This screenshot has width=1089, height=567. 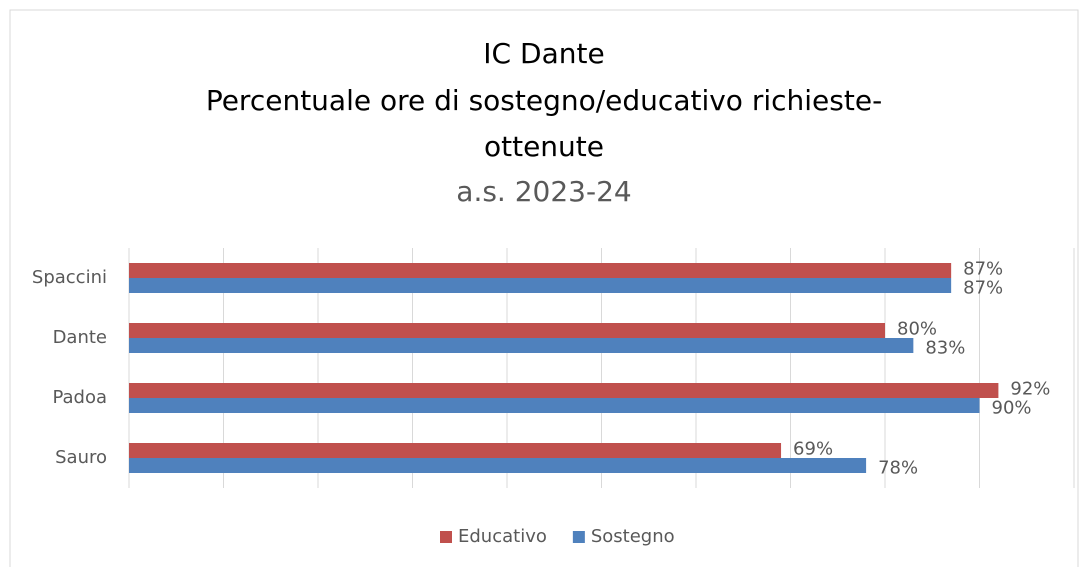 What do you see at coordinates (1012, 408) in the screenshot?
I see `data-label: 90%` at bounding box center [1012, 408].